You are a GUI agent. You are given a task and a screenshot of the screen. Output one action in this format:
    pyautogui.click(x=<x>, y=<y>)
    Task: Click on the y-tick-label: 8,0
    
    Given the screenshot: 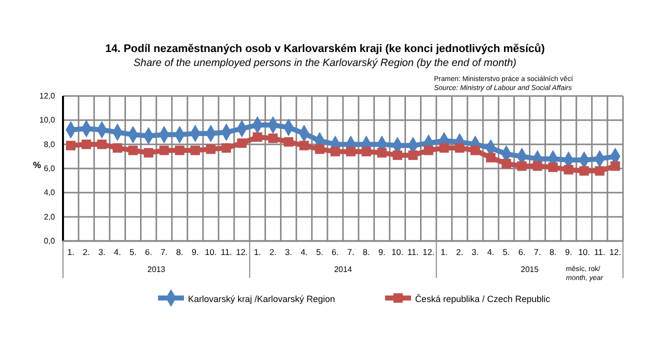 What is the action you would take?
    pyautogui.click(x=50, y=144)
    